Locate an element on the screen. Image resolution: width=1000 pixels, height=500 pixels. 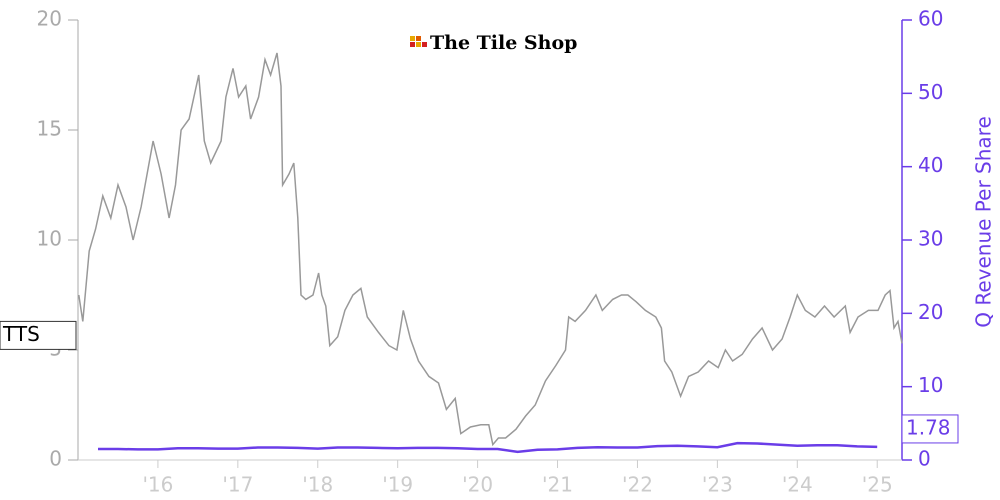
value-label-box is located at coordinates (930, 429).